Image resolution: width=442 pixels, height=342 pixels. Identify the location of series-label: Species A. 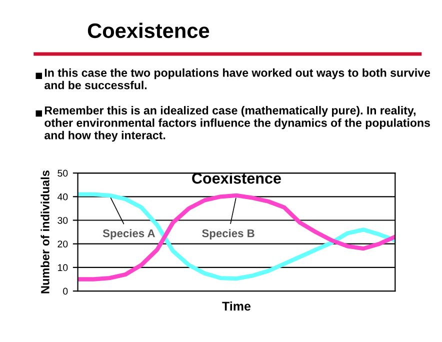
(128, 234).